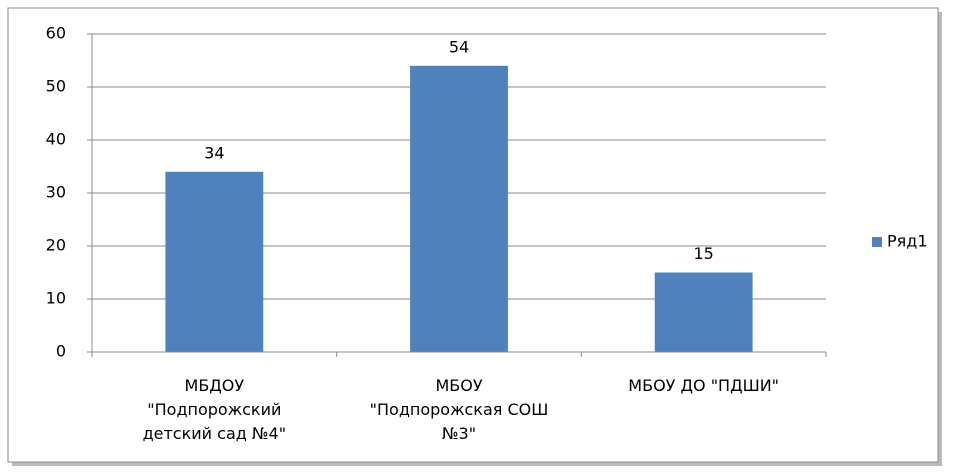 The image size is (957, 474). What do you see at coordinates (907, 241) in the screenshot?
I see `legend-label: Ряд1` at bounding box center [907, 241].